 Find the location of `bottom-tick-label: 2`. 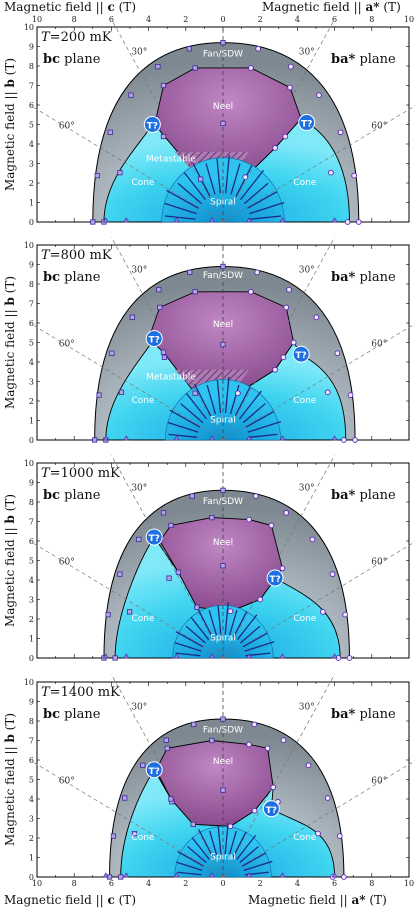

bottom-tick-label: 2 is located at coordinates (260, 883).